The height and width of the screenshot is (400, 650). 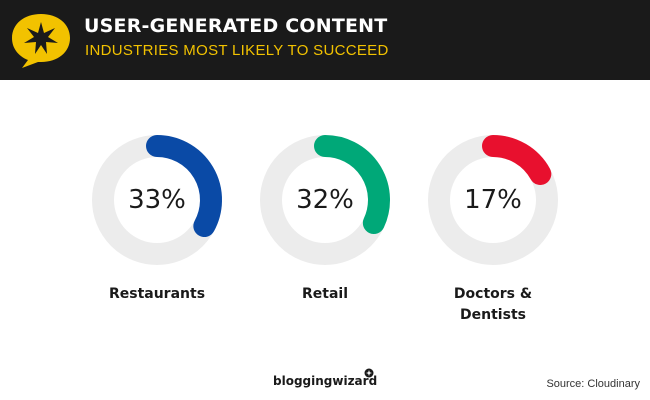 I want to click on value-label-retail: 32%, so click(x=325, y=200).